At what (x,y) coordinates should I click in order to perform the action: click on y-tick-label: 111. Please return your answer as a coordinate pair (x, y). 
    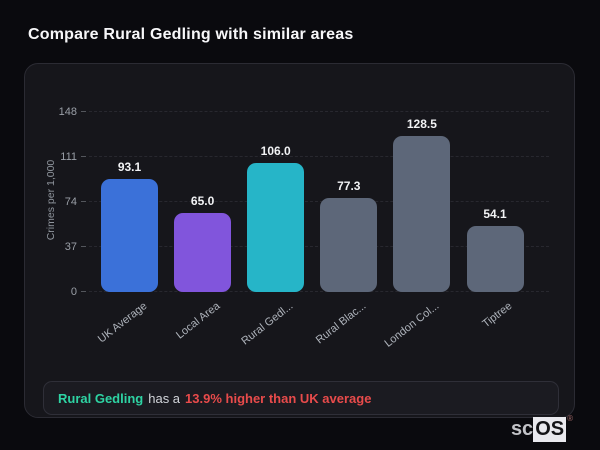
    Looking at the image, I should click on (68, 156).